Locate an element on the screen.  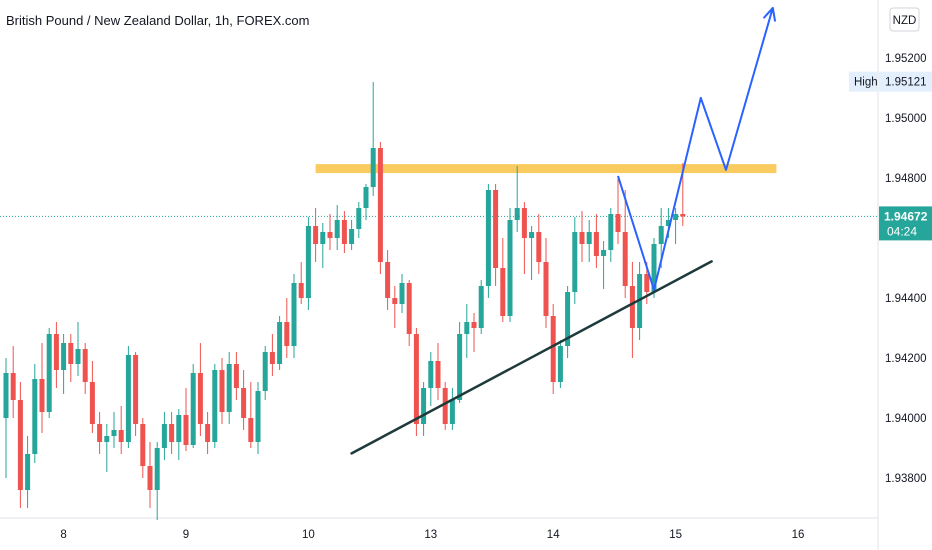
projection-path is located at coordinates (695, 149).